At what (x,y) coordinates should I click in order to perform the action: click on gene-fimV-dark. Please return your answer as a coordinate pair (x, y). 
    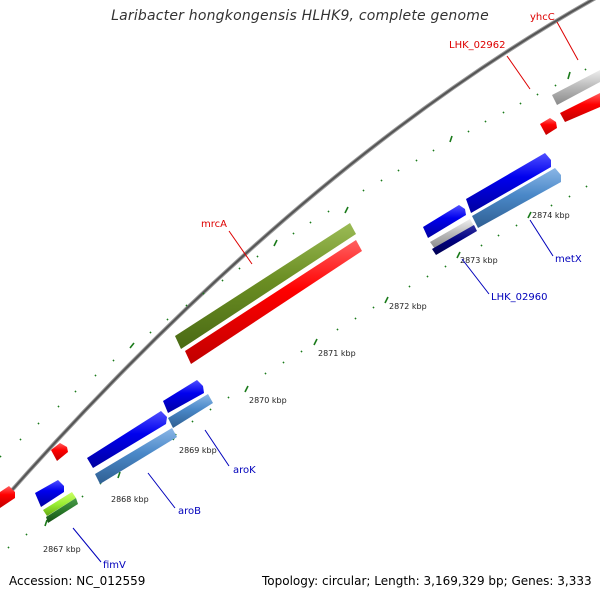
    Looking at the image, I should click on (62, 510).